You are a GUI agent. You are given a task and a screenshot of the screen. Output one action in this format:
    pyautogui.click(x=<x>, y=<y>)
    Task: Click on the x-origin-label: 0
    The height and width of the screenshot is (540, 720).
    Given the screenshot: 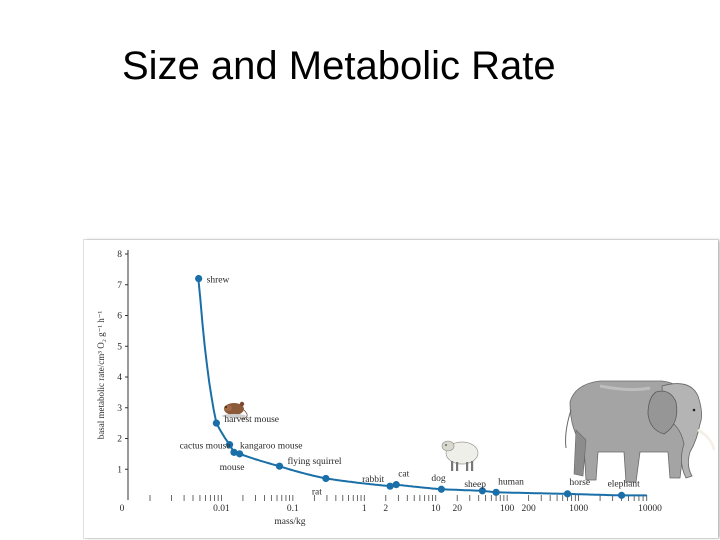 What is the action you would take?
    pyautogui.click(x=122, y=509)
    